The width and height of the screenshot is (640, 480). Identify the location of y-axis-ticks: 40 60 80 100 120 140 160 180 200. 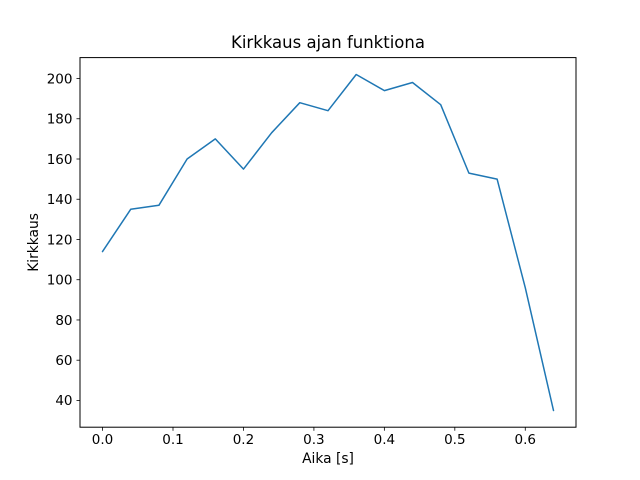
(63, 240).